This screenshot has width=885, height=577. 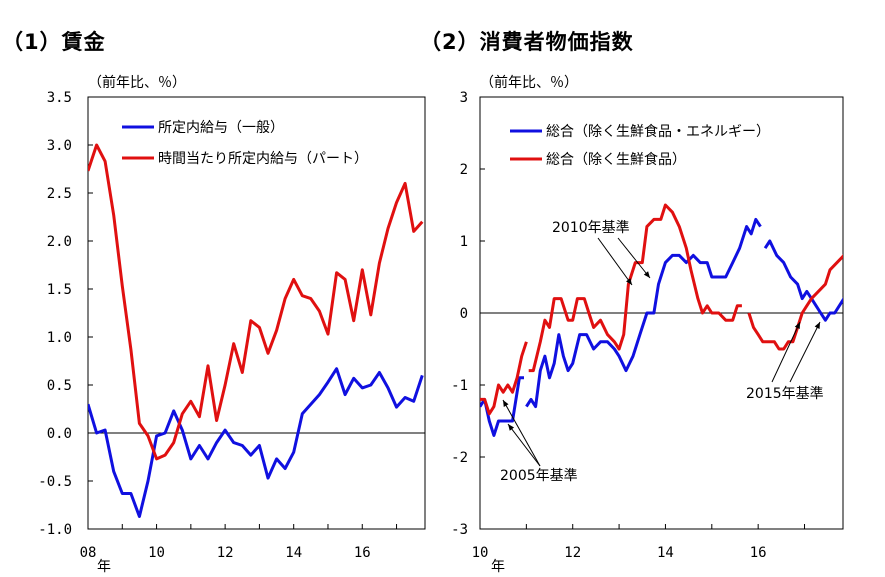 What do you see at coordinates (527, 42) in the screenshot?
I see `panel2-title: （2）消費者物価指数` at bounding box center [527, 42].